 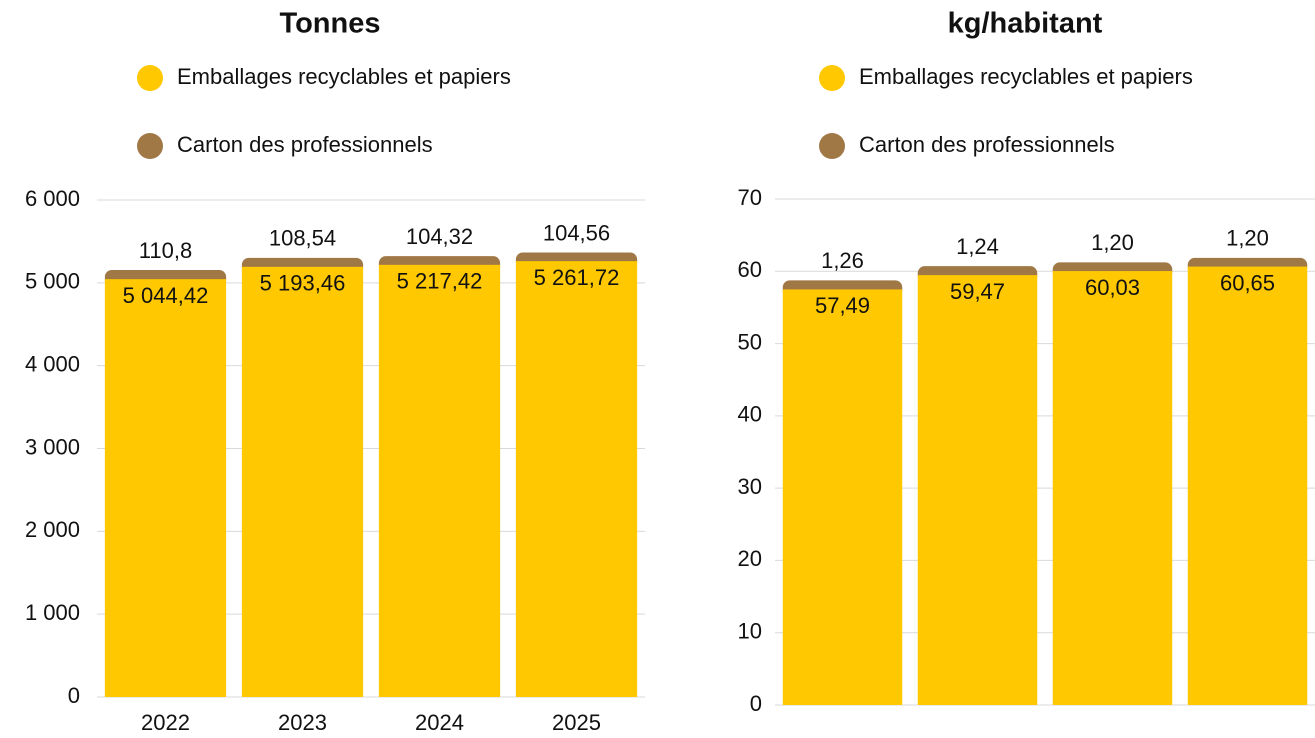 I want to click on x-tick-label: 2025, so click(x=576, y=722).